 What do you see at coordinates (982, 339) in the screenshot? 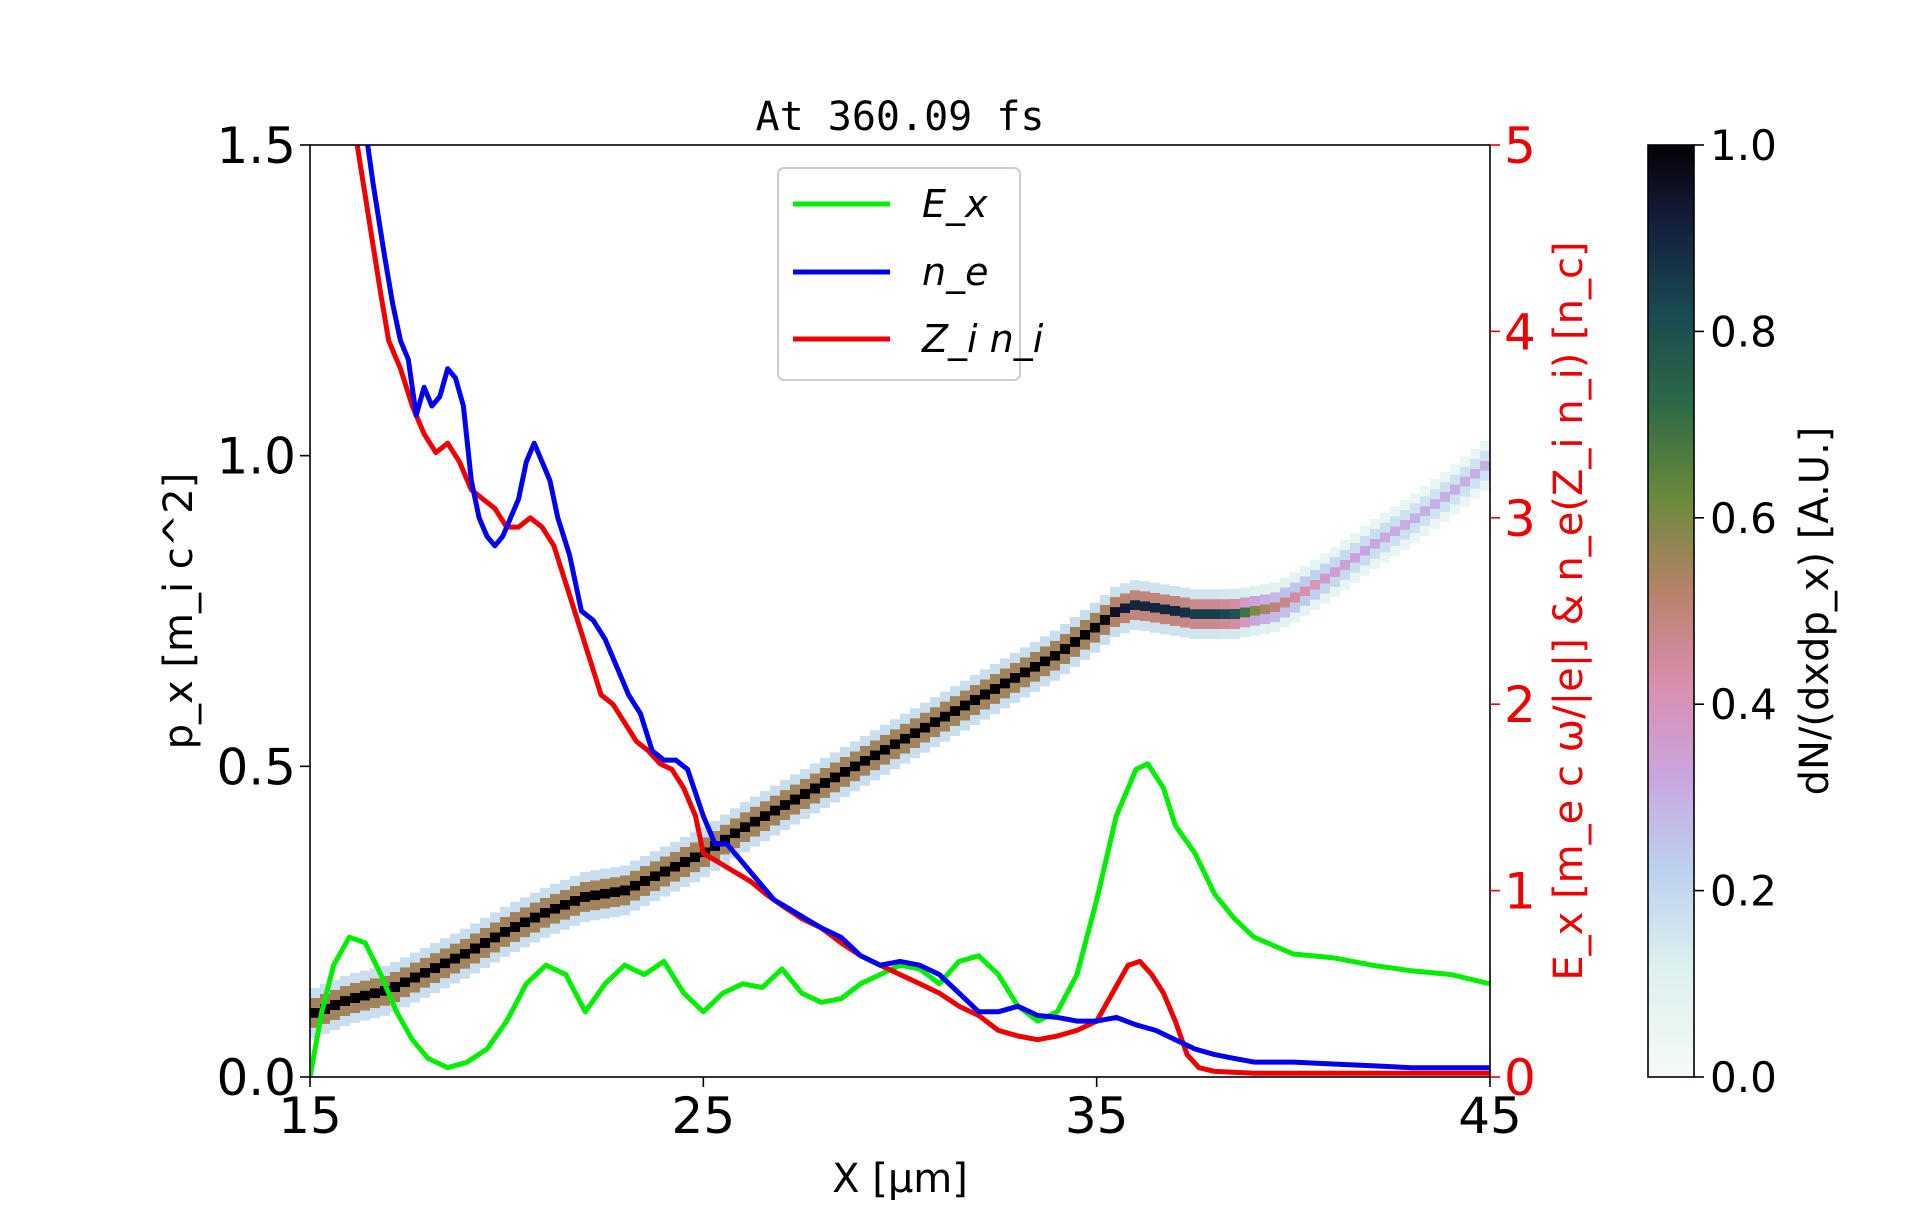
I see `legend-entry-zini: Z_i n_i` at bounding box center [982, 339].